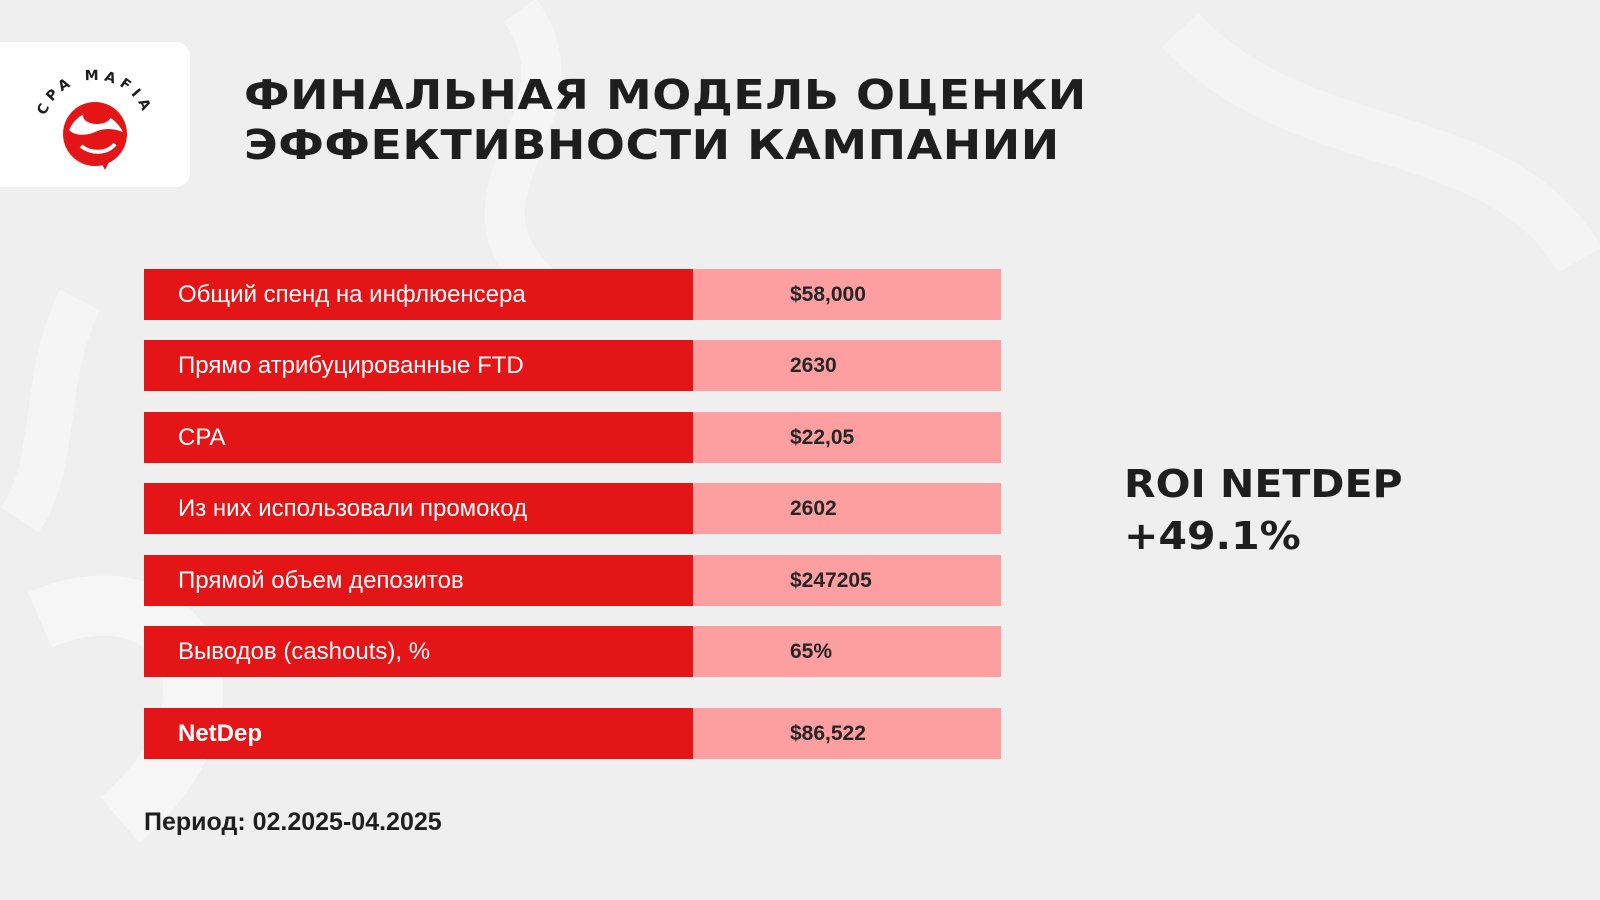 Image resolution: width=1600 pixels, height=900 pixels. I want to click on metric-label: Прямо атрибуцированные FTD, so click(418, 365).